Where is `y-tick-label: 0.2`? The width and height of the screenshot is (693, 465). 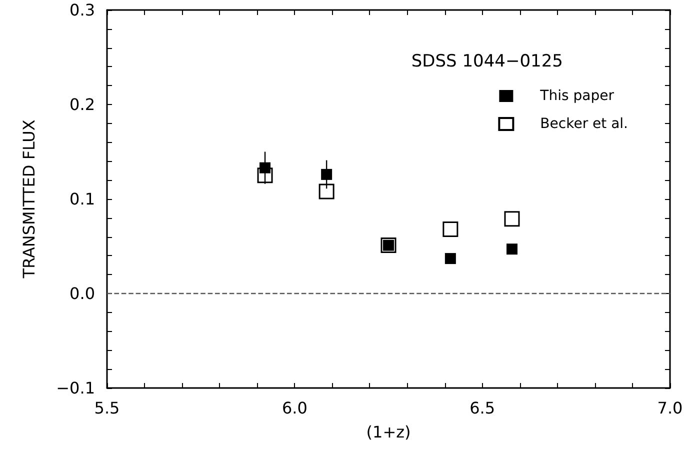 y-tick-label: 0.2 is located at coordinates (82, 104).